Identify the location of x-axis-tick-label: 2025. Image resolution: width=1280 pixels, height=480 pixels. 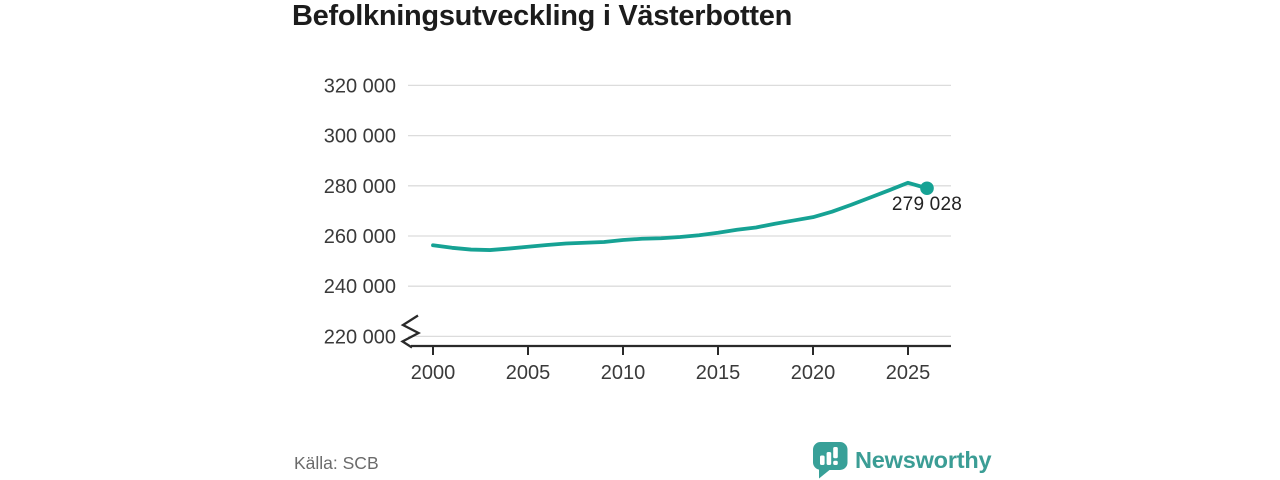
(908, 373).